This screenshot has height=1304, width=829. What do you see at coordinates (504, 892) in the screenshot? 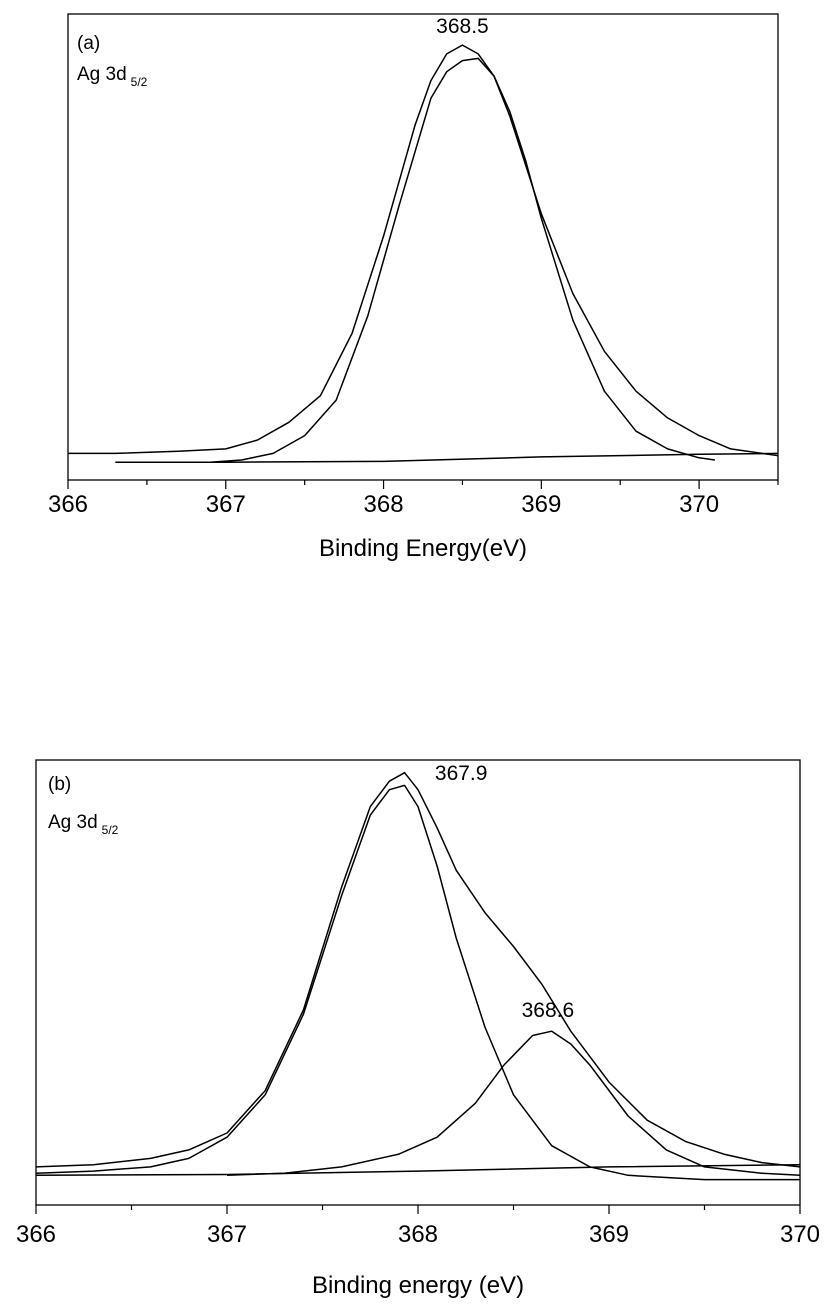
I see `peak-labels-b: 367.9 368.6` at bounding box center [504, 892].